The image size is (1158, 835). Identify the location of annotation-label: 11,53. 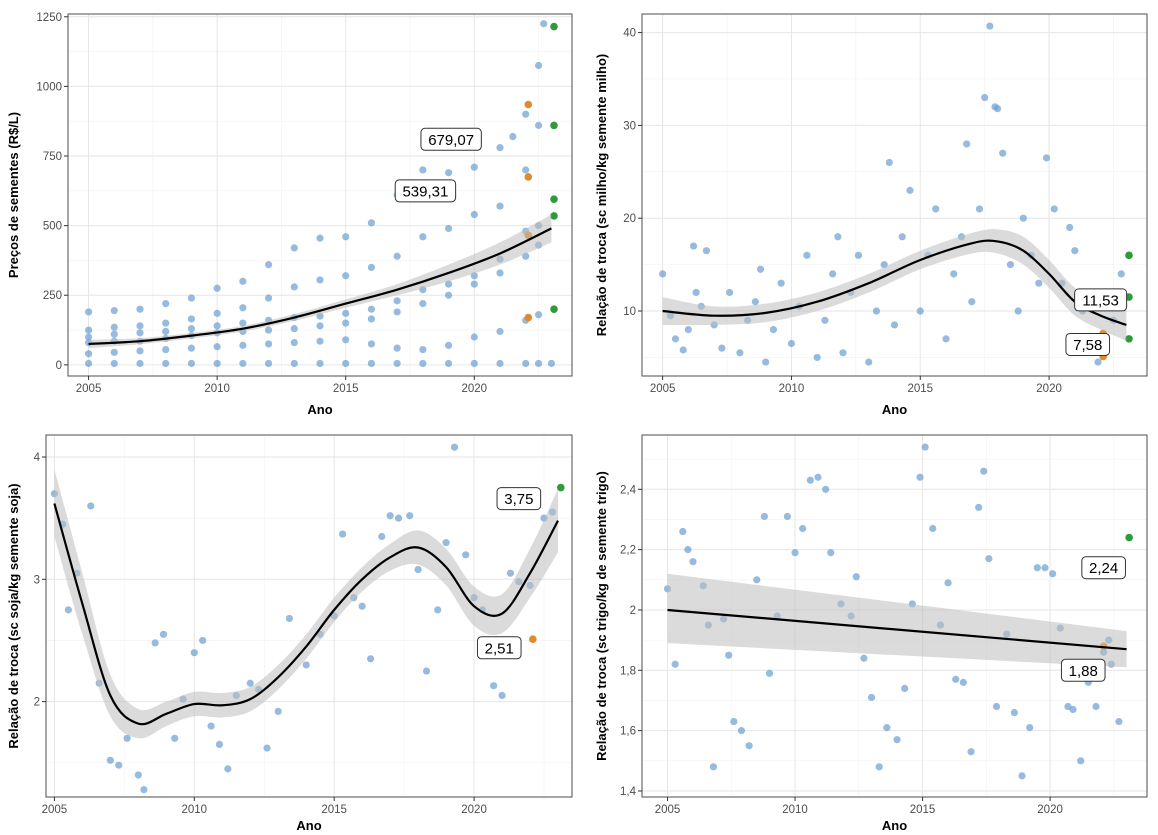
(1101, 300).